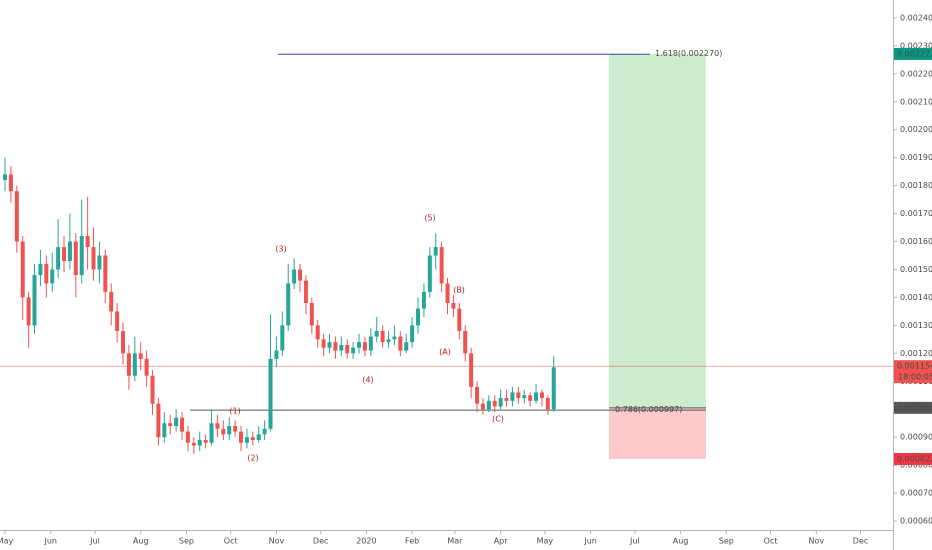 The height and width of the screenshot is (550, 932). Describe the element at coordinates (231, 541) in the screenshot. I see `x-tick-label: Oct` at that location.